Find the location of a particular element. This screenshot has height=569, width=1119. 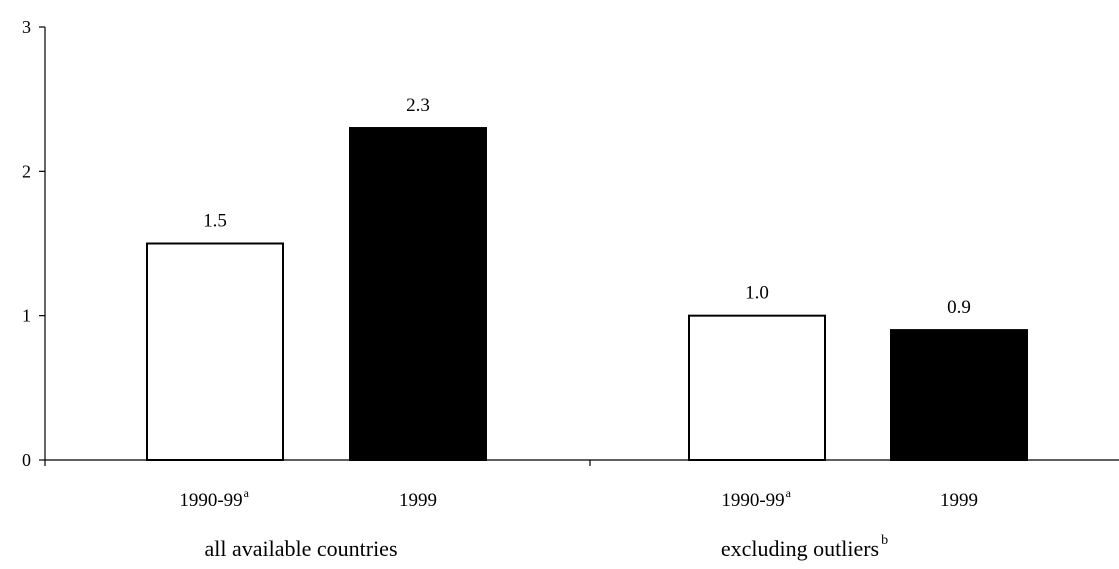

data-label: 1.0 is located at coordinates (757, 293).